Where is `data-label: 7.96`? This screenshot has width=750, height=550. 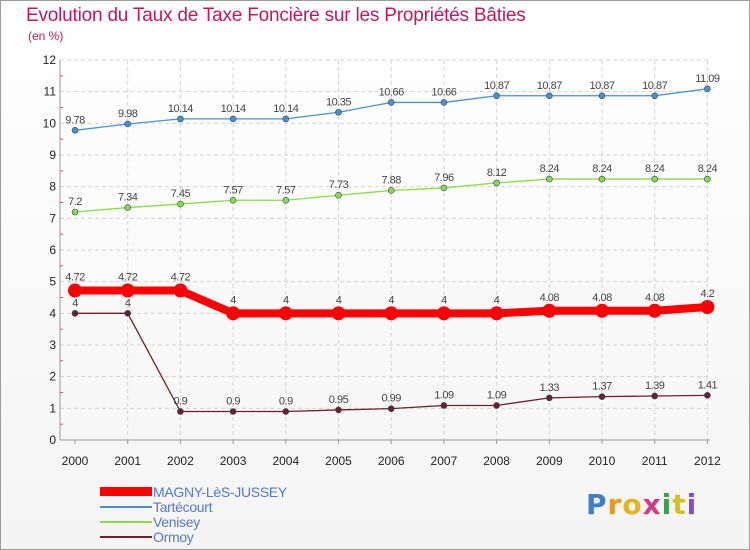 data-label: 7.96 is located at coordinates (444, 178).